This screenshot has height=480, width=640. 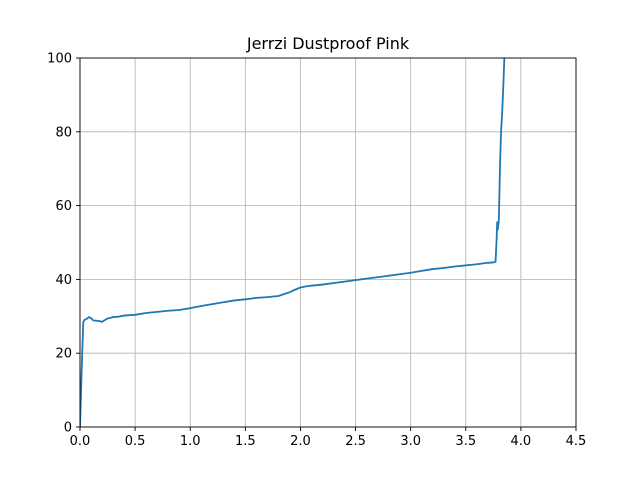 I want to click on x-tick-label: 4.5, so click(x=576, y=441).